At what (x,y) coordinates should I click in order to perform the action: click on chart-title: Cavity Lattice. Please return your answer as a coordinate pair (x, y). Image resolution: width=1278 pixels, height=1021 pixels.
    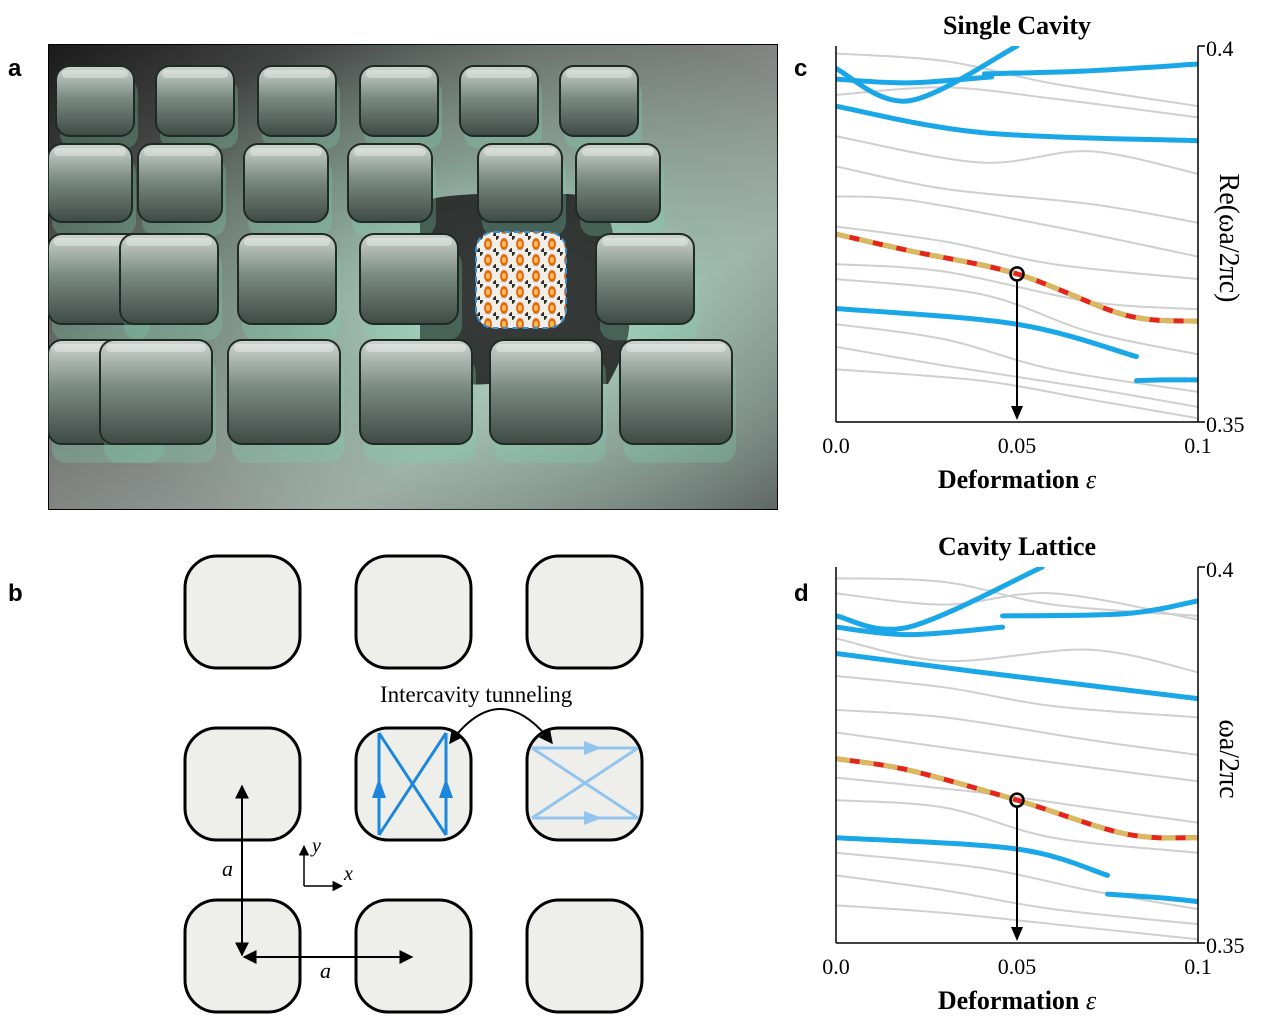
    Looking at the image, I should click on (1017, 546).